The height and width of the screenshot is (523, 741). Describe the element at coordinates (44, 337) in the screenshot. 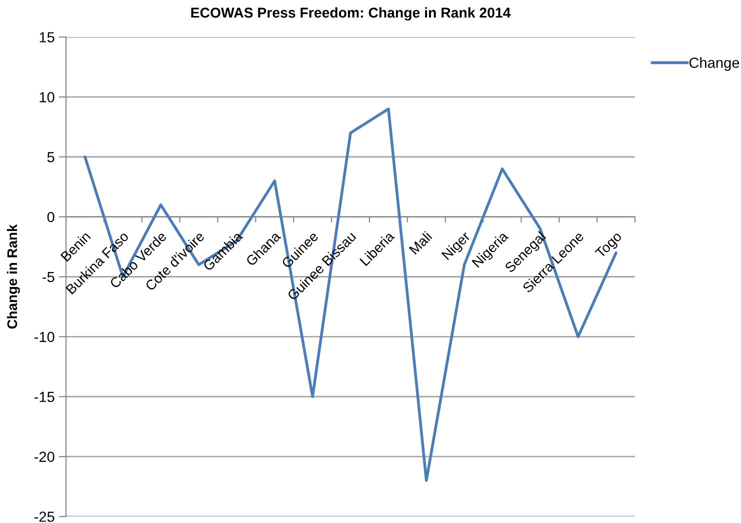

I see `y-tick-label: -10` at that location.